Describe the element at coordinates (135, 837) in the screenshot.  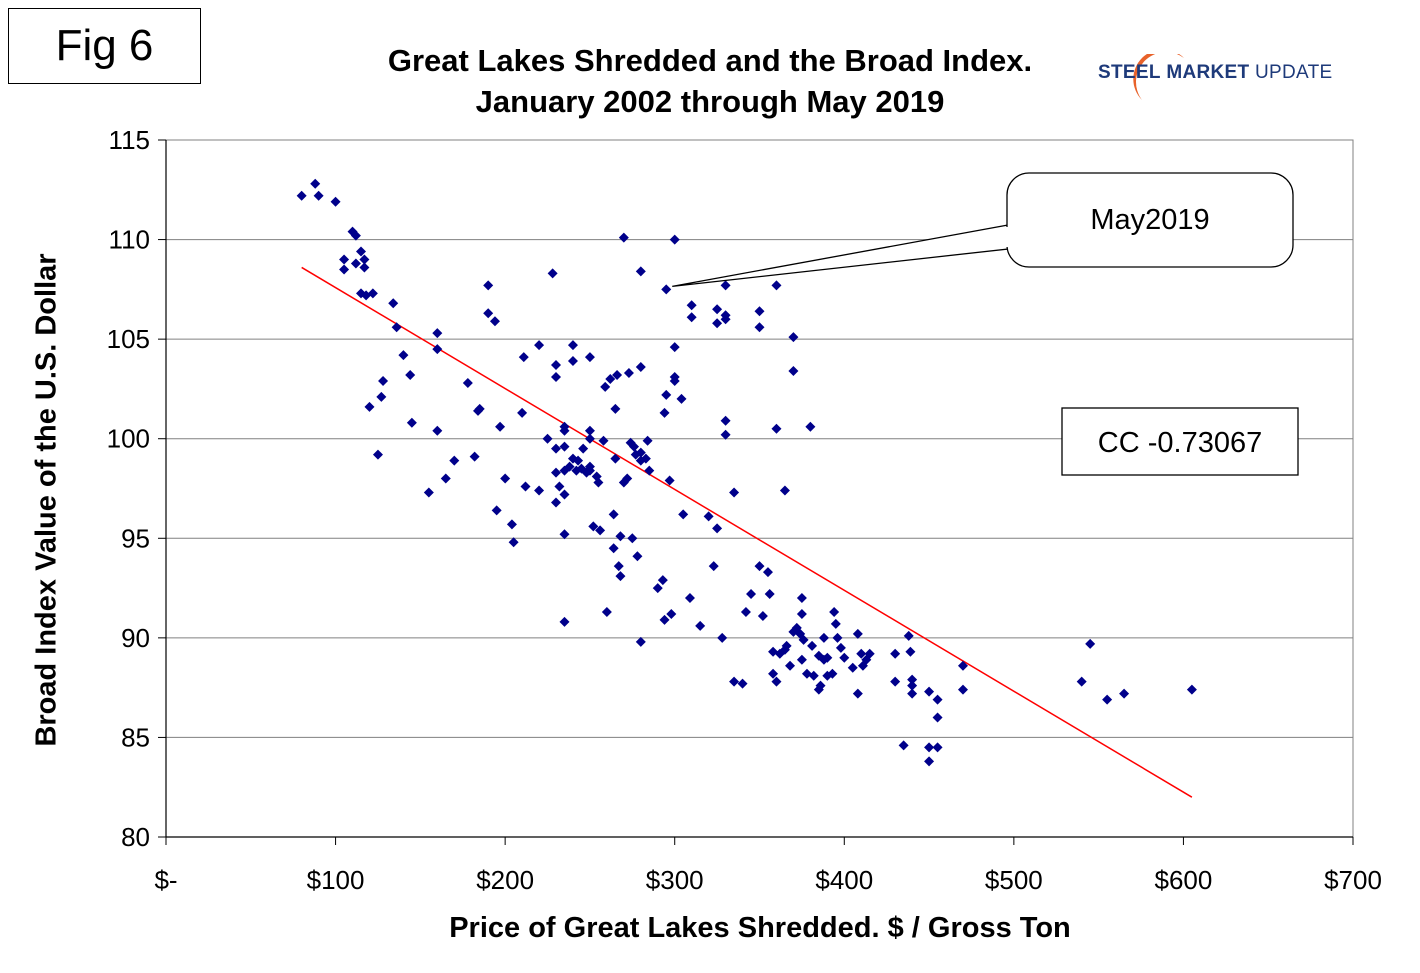
I see `y-tick-label: 80` at that location.